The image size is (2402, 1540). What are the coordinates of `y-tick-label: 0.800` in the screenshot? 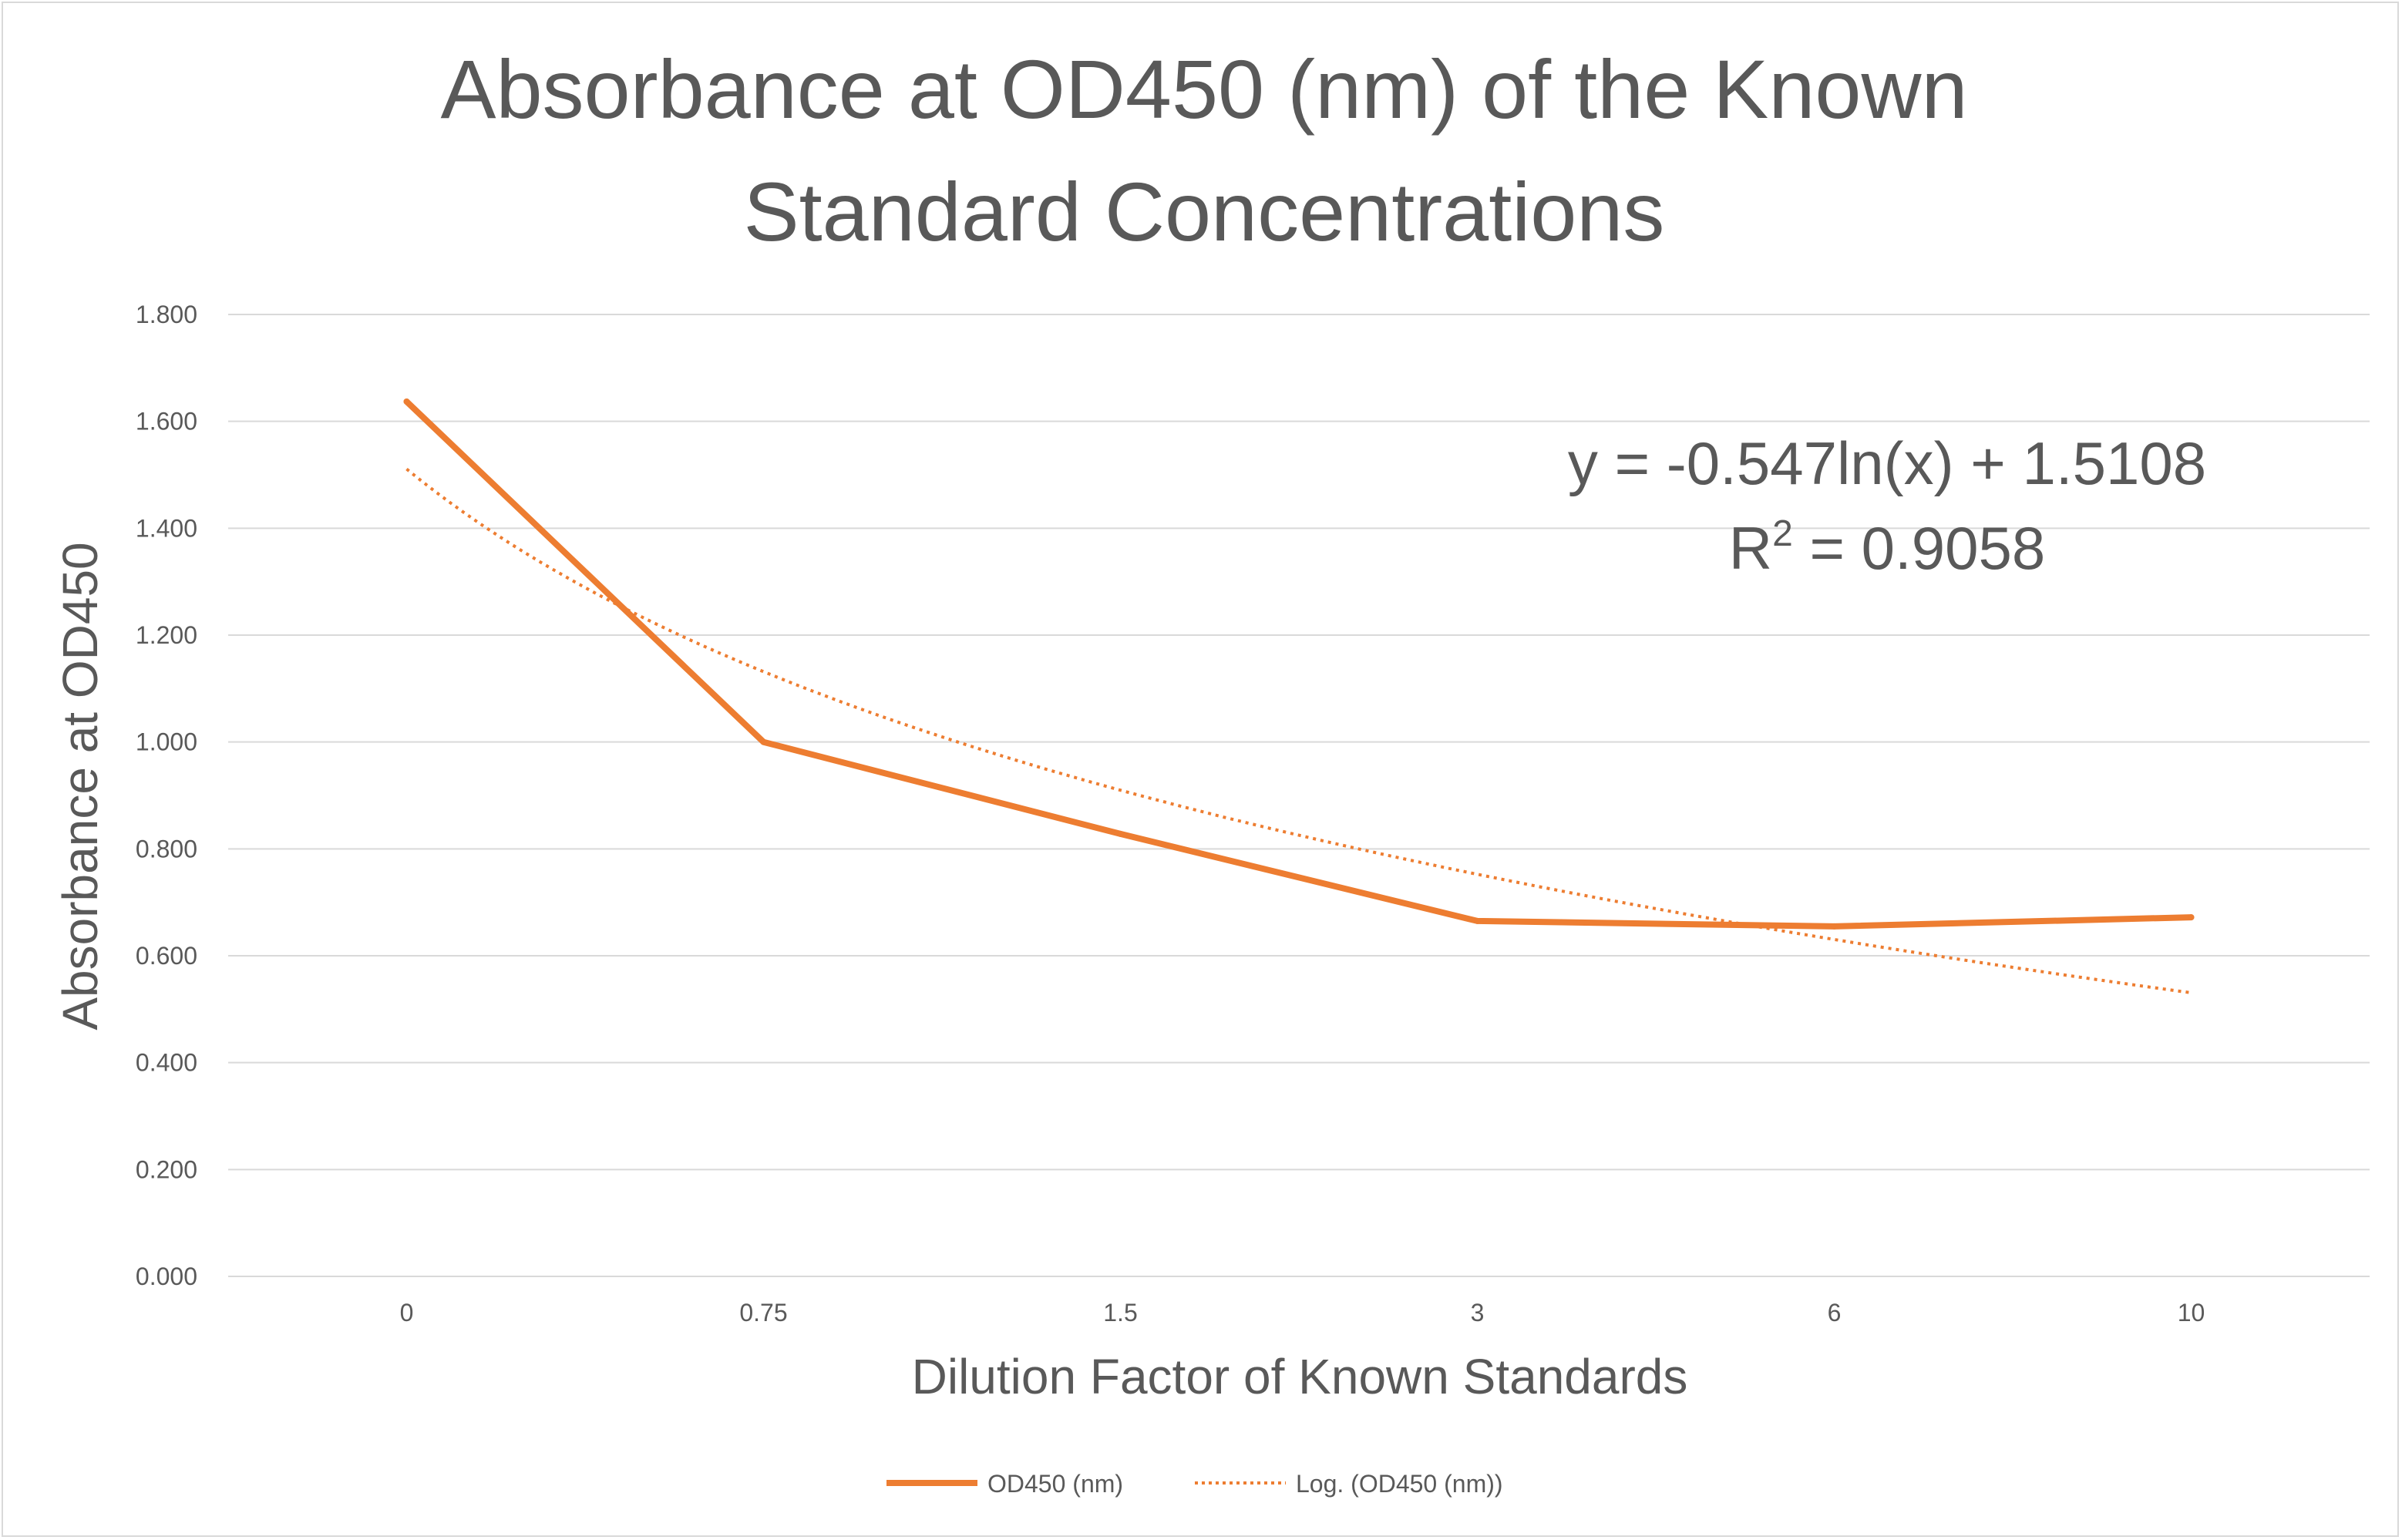 It's located at (166, 848).